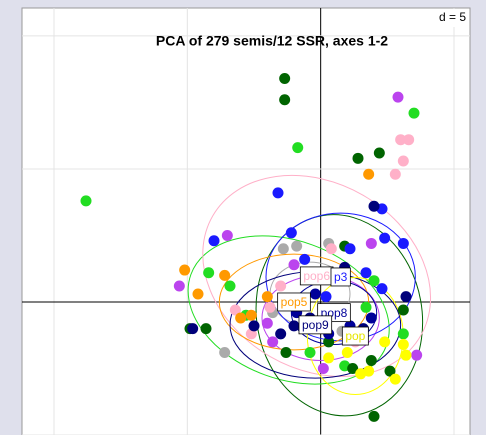  Describe the element at coordinates (272, 41) in the screenshot. I see `chart-title: PCA of 279 semis/12 SSR, axes 1-2` at that location.